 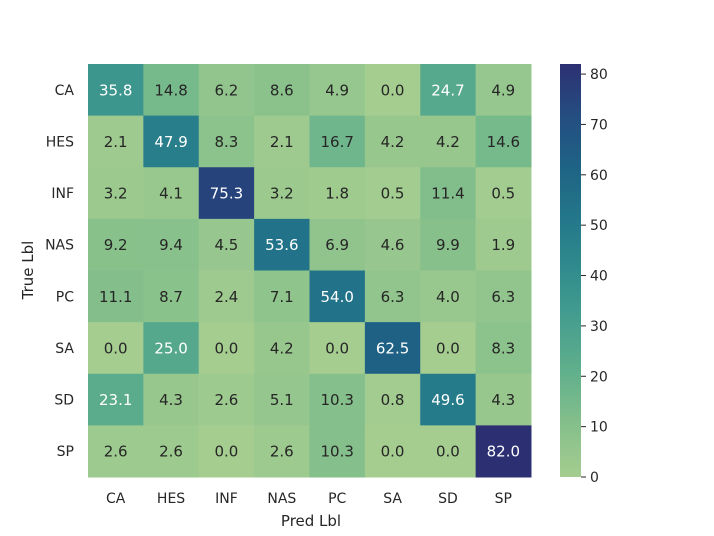 I want to click on cell-value-label: 25.0, so click(x=170, y=348).